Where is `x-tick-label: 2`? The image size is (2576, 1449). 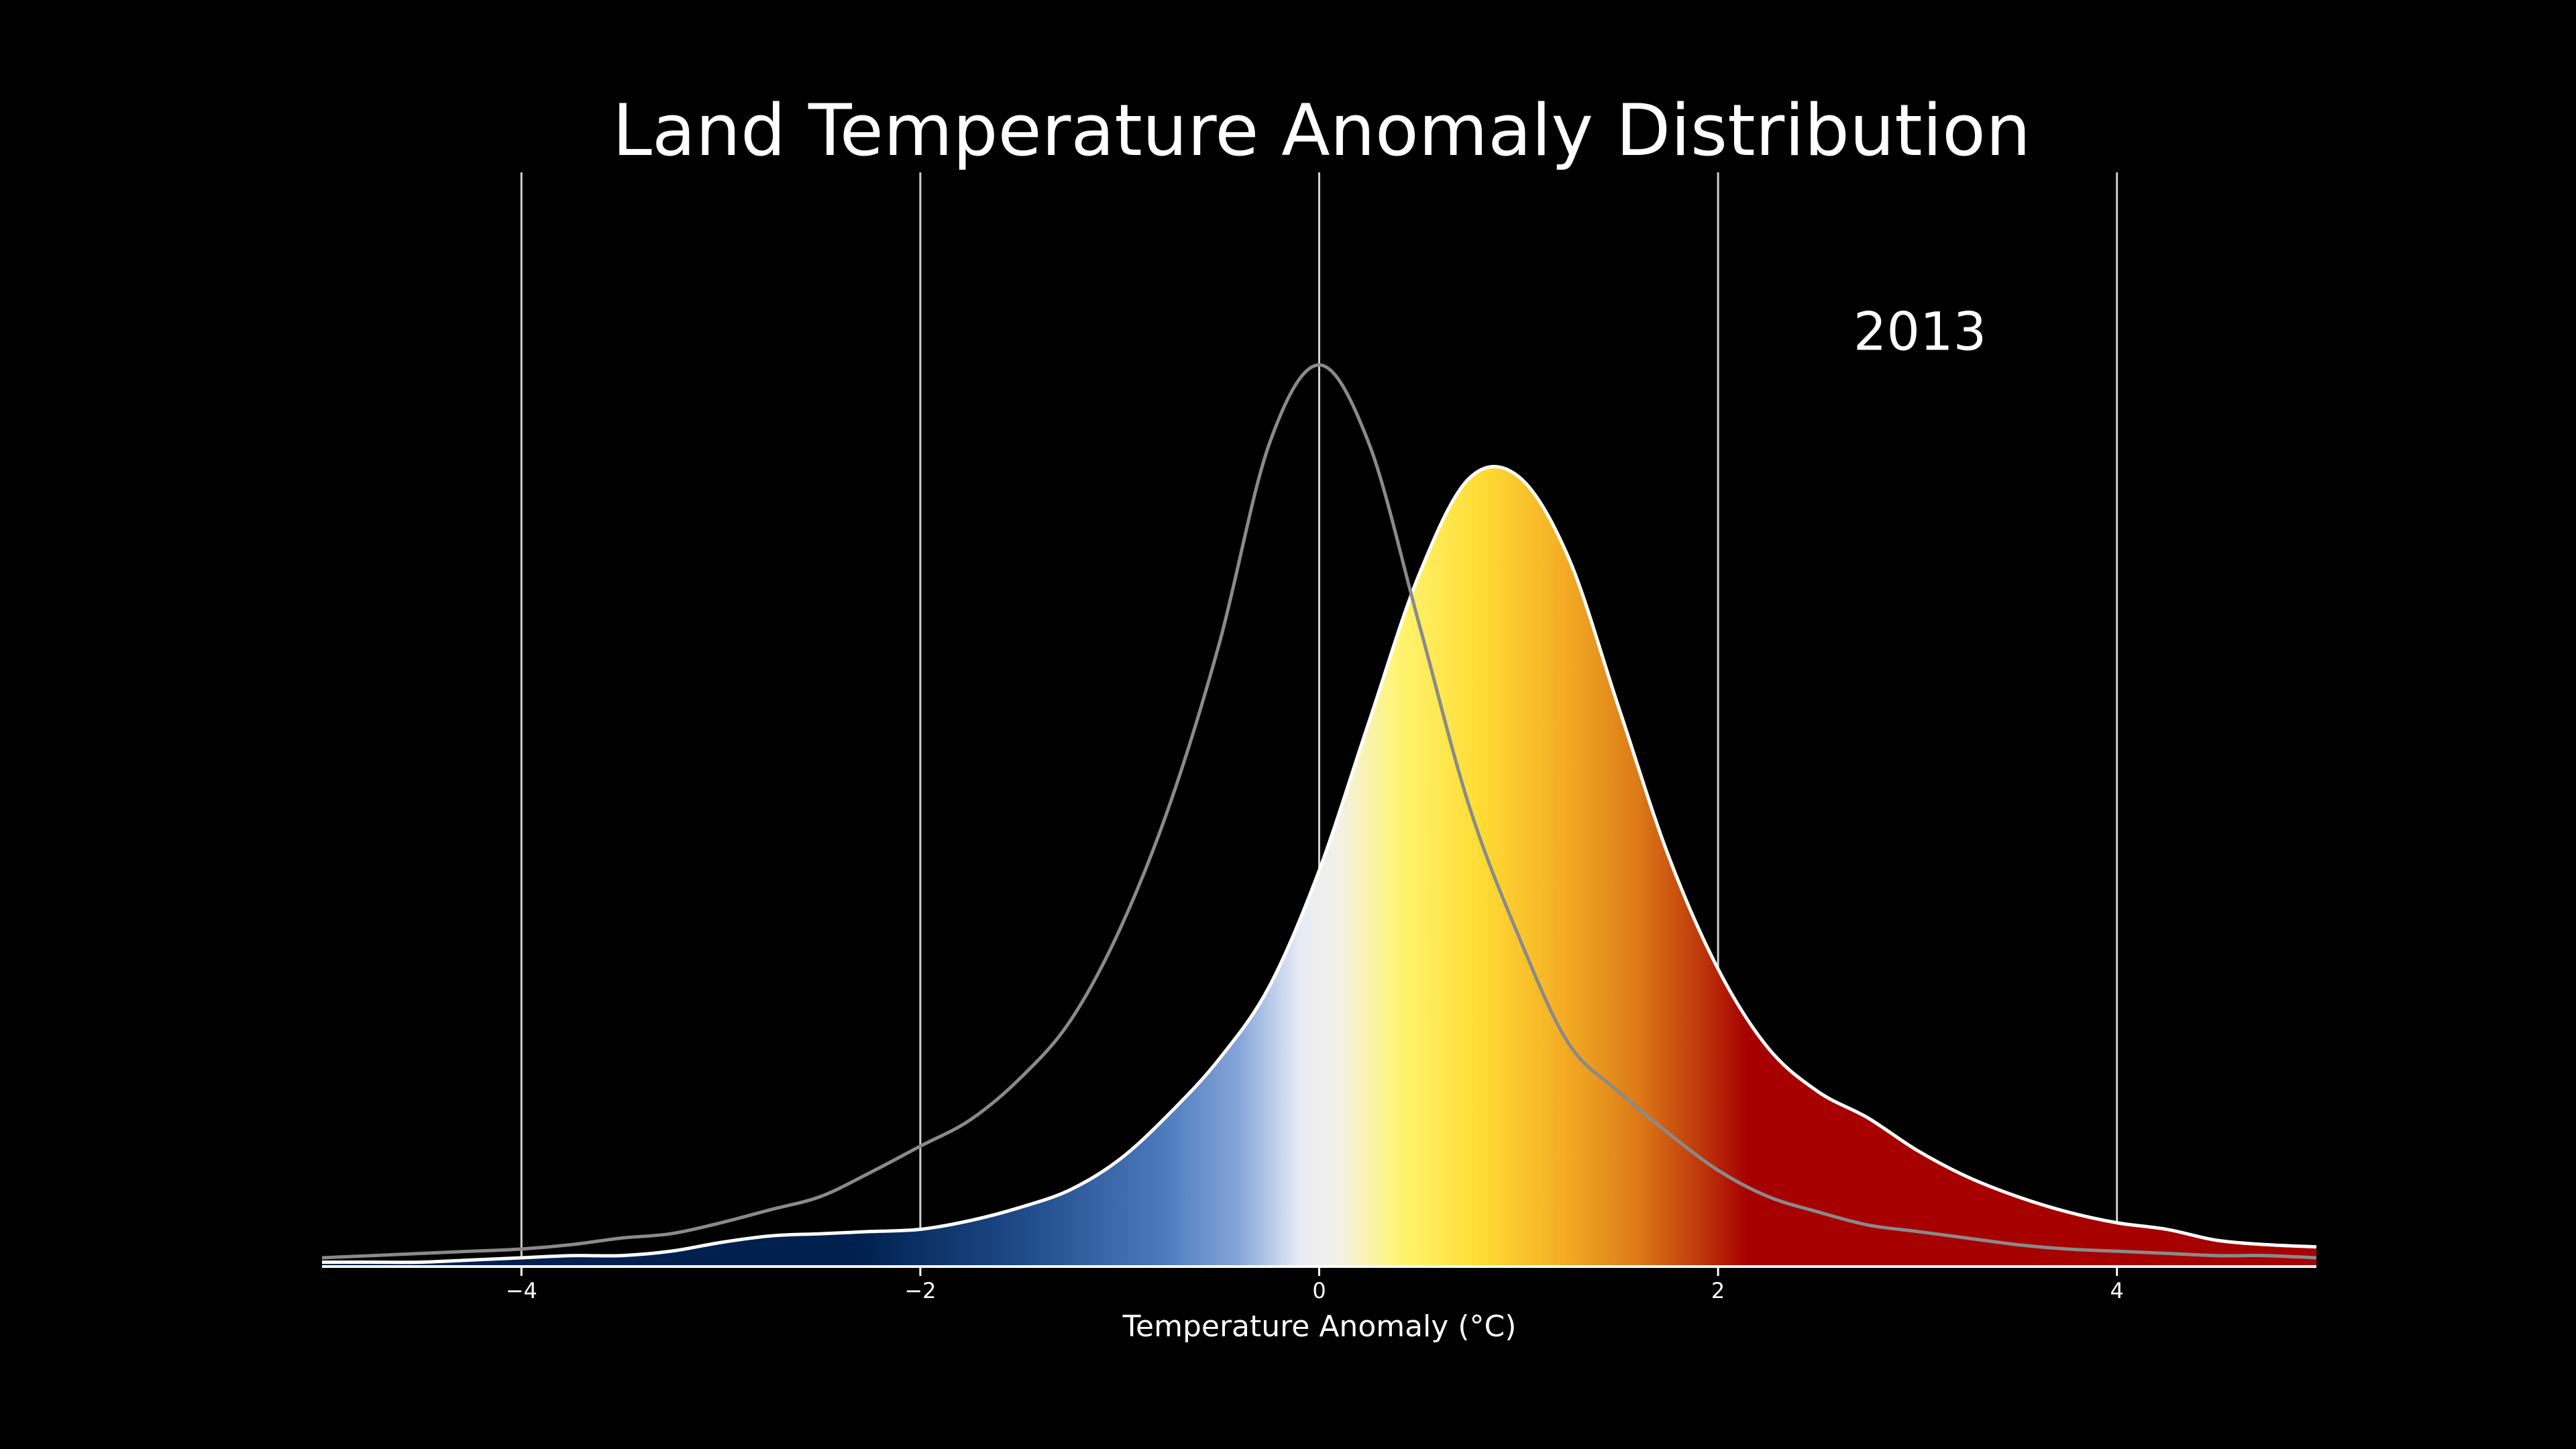
x-tick-label: 2 is located at coordinates (1718, 1290).